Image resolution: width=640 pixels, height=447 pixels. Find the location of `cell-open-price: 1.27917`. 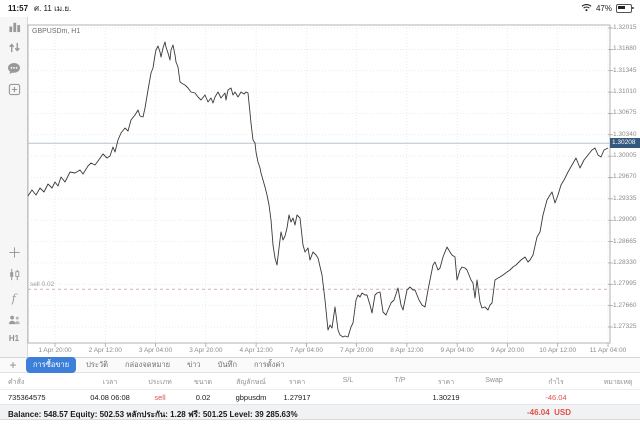

cell-open-price: 1.27917 is located at coordinates (297, 397).